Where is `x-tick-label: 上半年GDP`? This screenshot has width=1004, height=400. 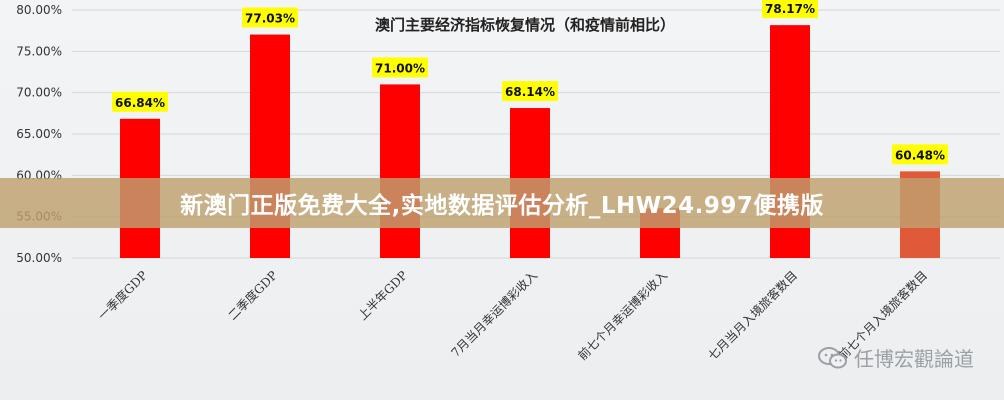
x-tick-label: 上半年GDP is located at coordinates (382, 295).